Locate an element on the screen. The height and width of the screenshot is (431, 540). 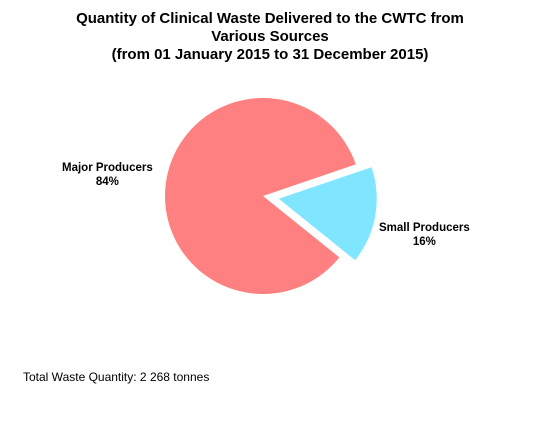
chart-title-line-2: Various Sources is located at coordinates (270, 36).